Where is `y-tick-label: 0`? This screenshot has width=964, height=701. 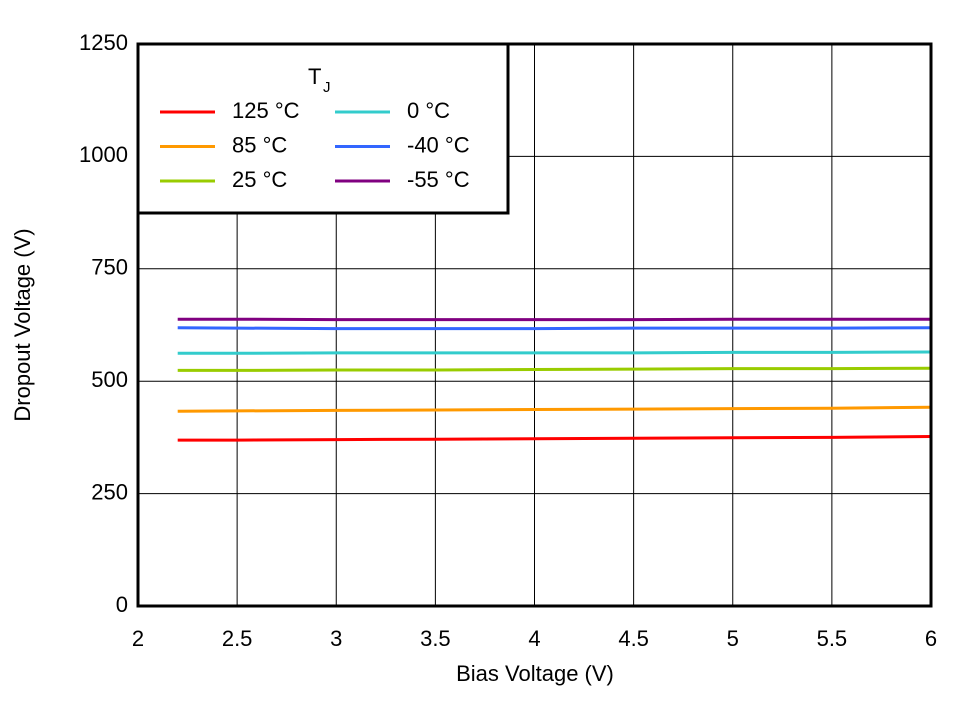
y-tick-label: 0 is located at coordinates (122, 604).